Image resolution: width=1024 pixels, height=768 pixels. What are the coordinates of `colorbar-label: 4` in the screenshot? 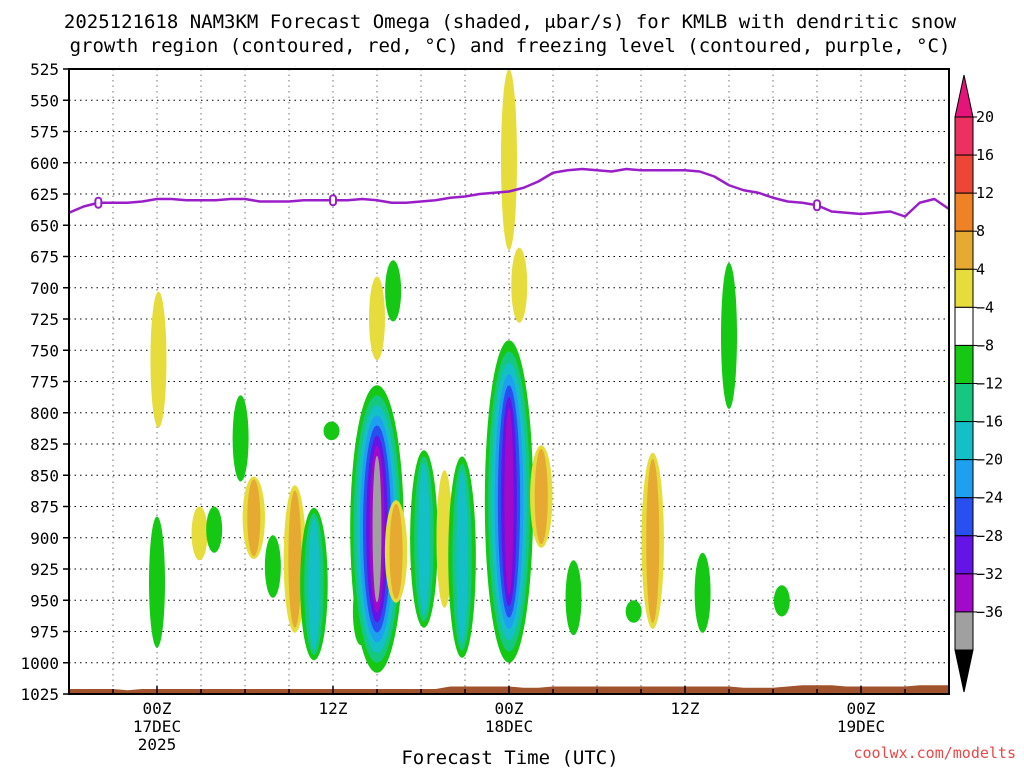 It's located at (980, 269).